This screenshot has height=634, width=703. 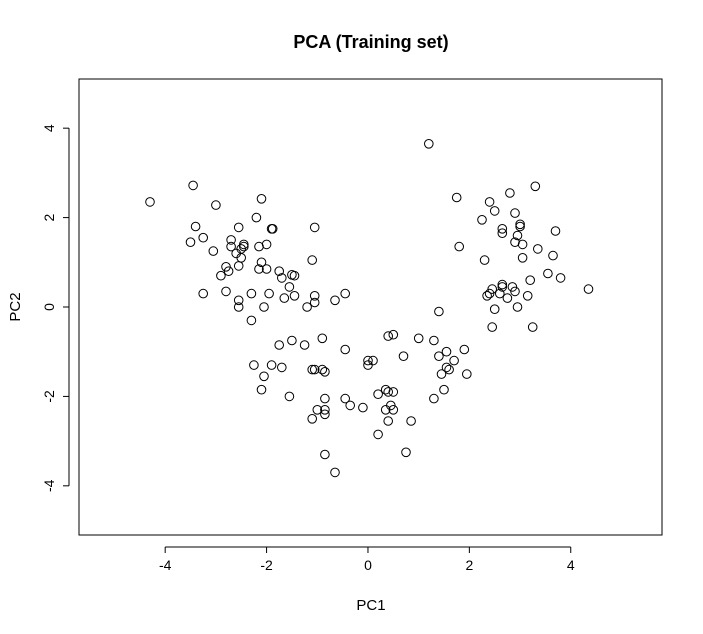 What do you see at coordinates (49, 217) in the screenshot?
I see `y-tick-label: 2` at bounding box center [49, 217].